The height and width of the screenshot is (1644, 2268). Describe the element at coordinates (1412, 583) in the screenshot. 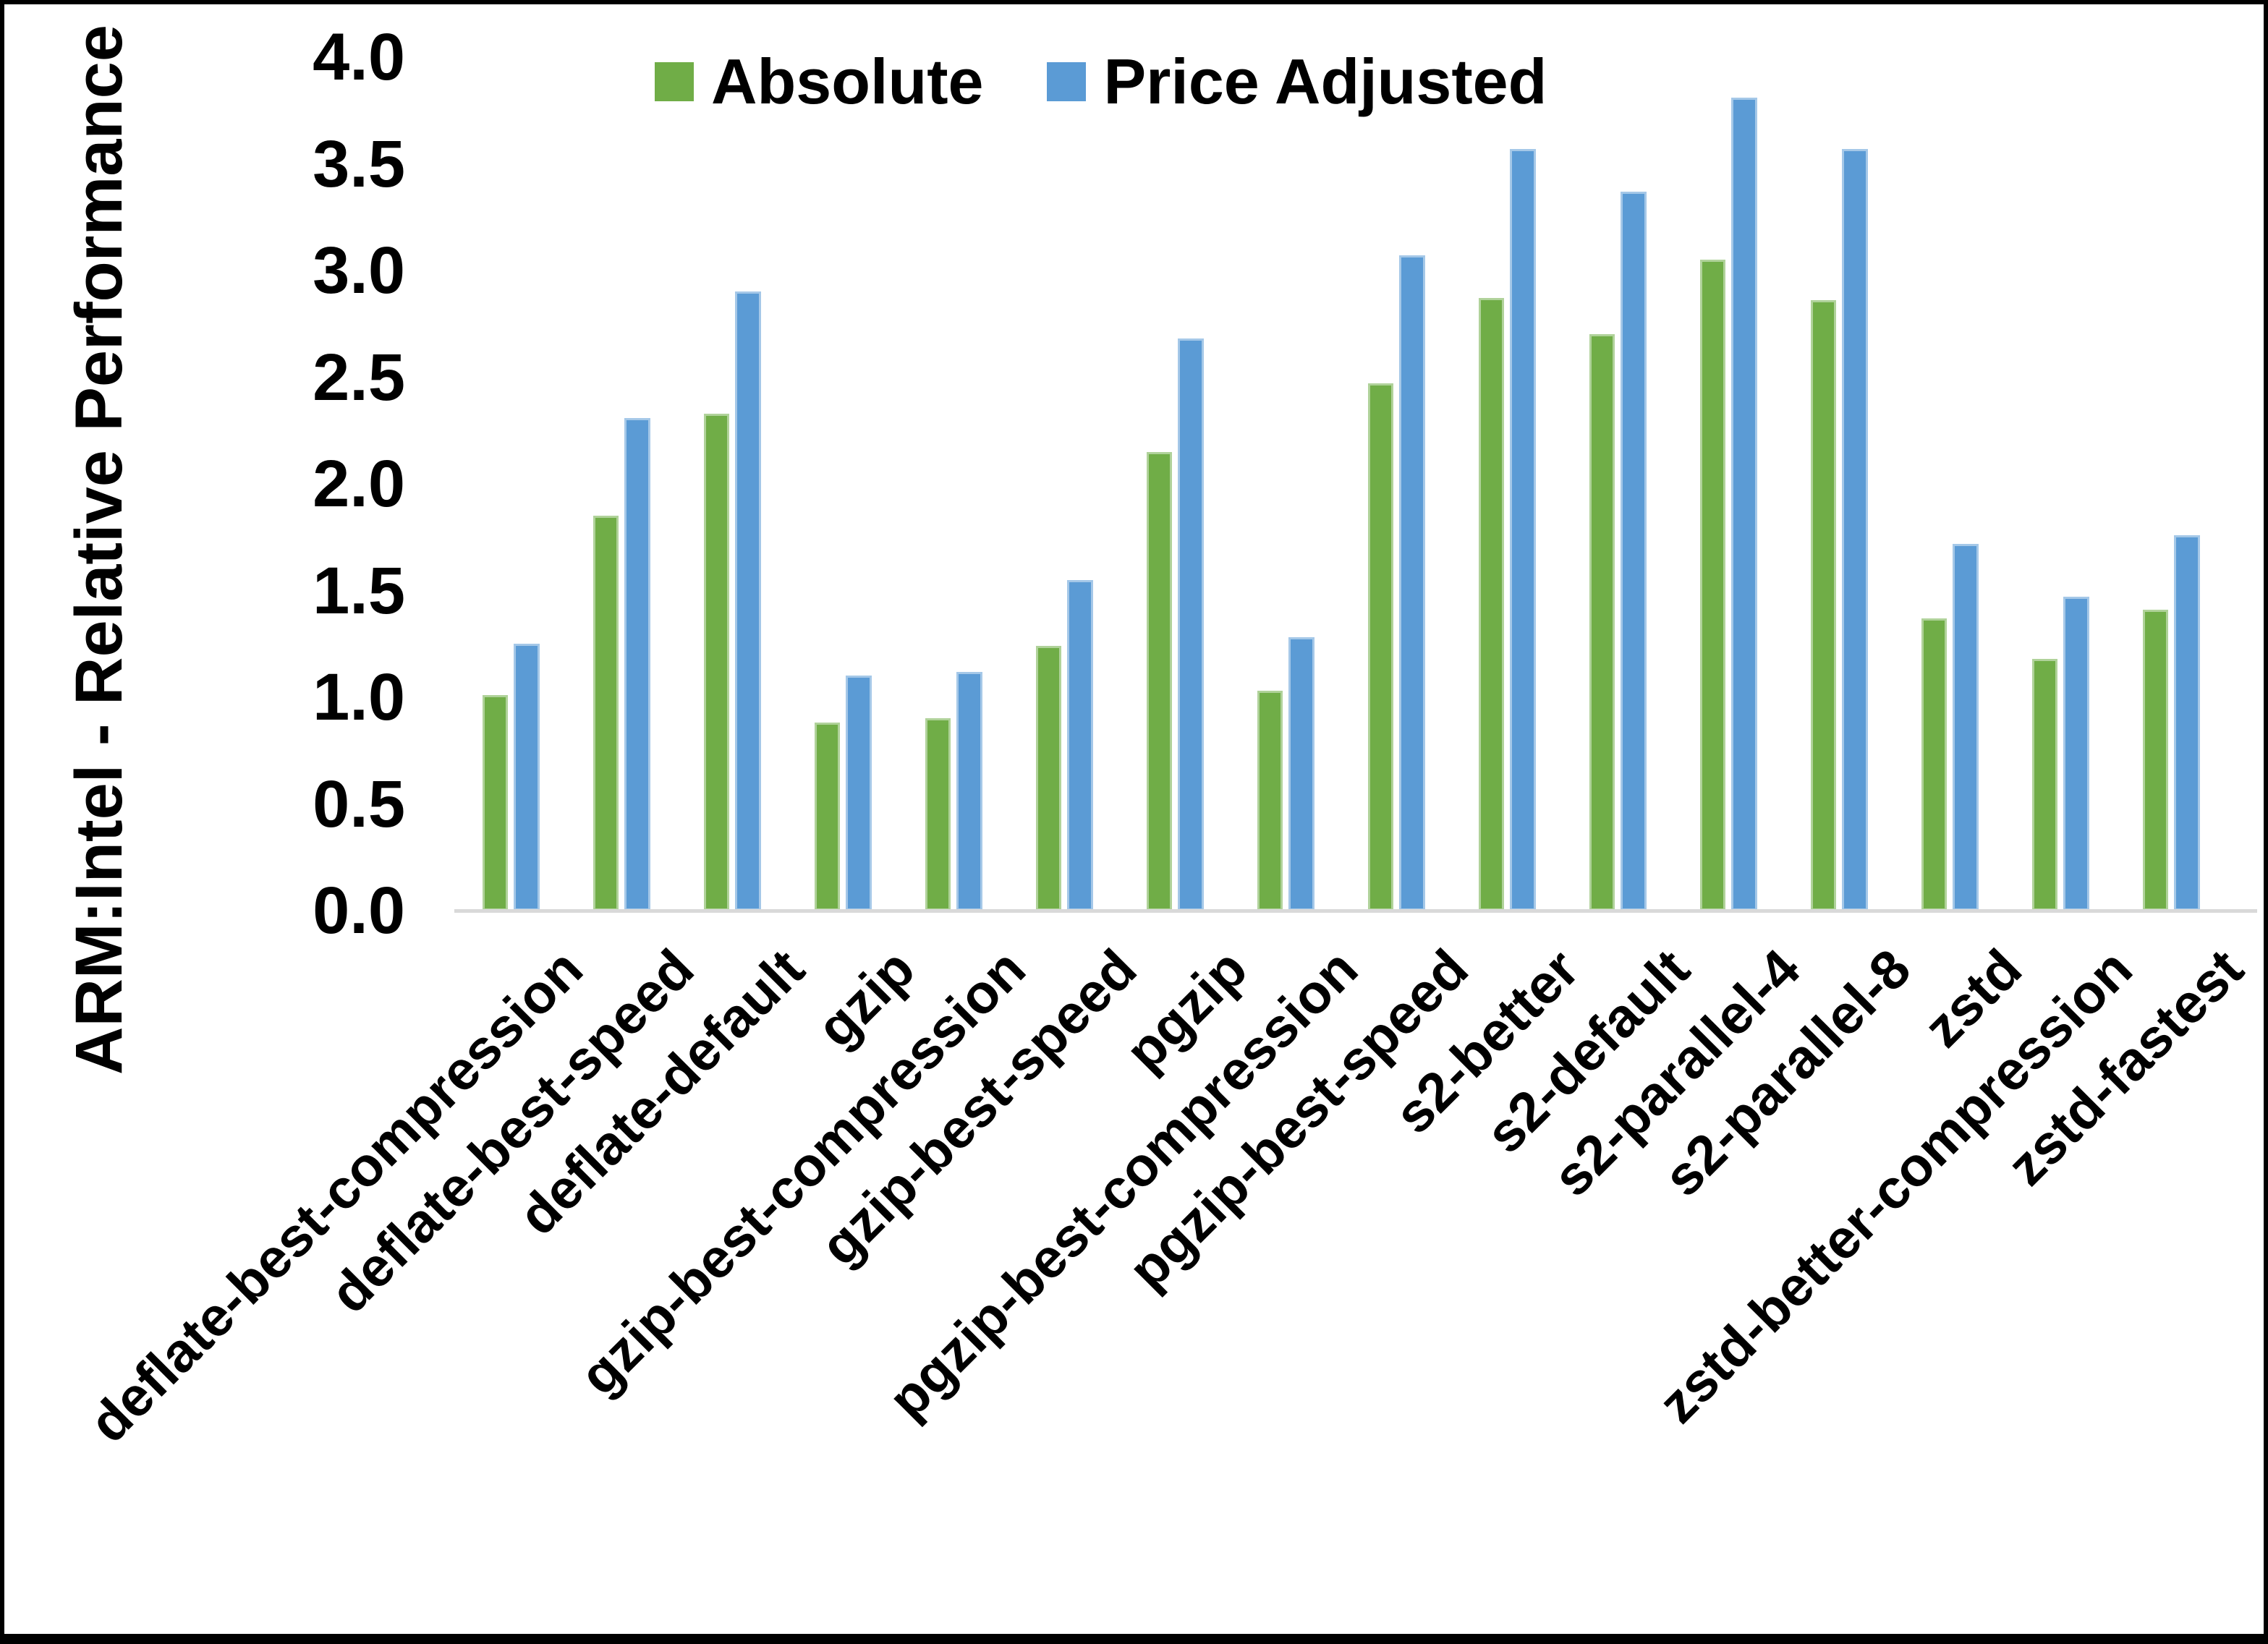

I see `bar-price-adjusted-pgzip-best-speed` at that location.